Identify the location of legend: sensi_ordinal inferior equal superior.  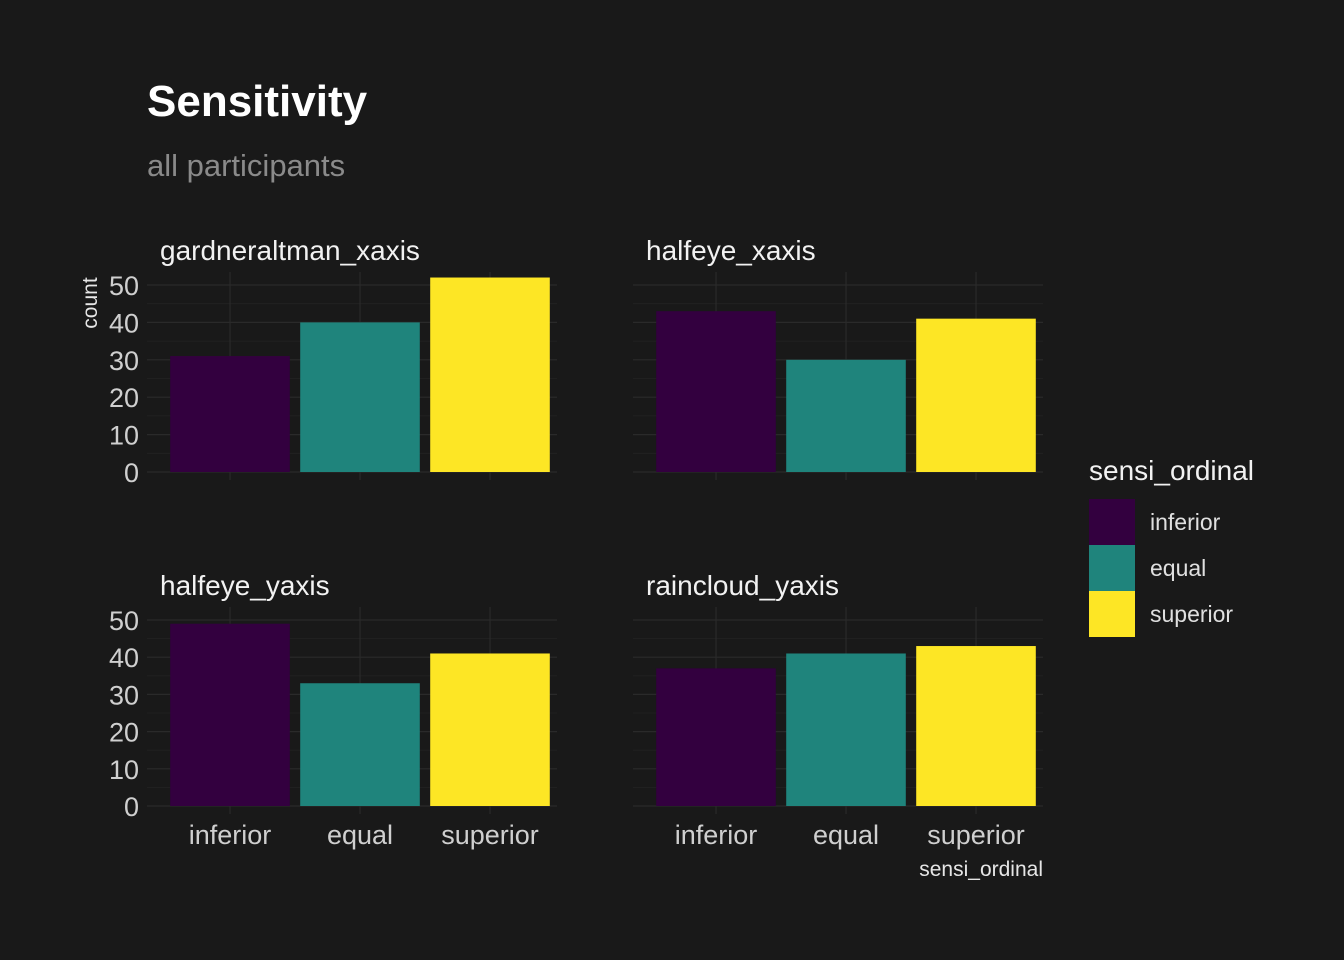
(1171, 546).